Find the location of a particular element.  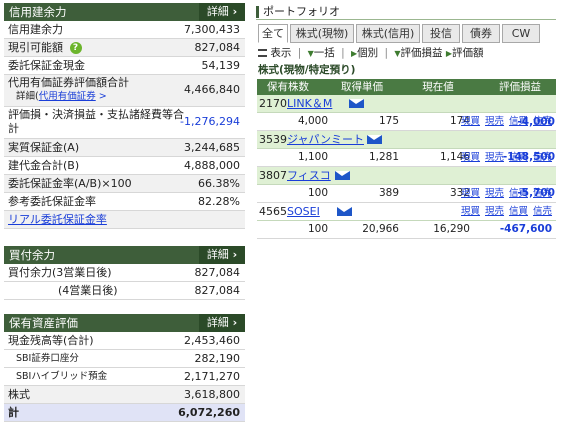

tab-funds: 投信 is located at coordinates (441, 33).